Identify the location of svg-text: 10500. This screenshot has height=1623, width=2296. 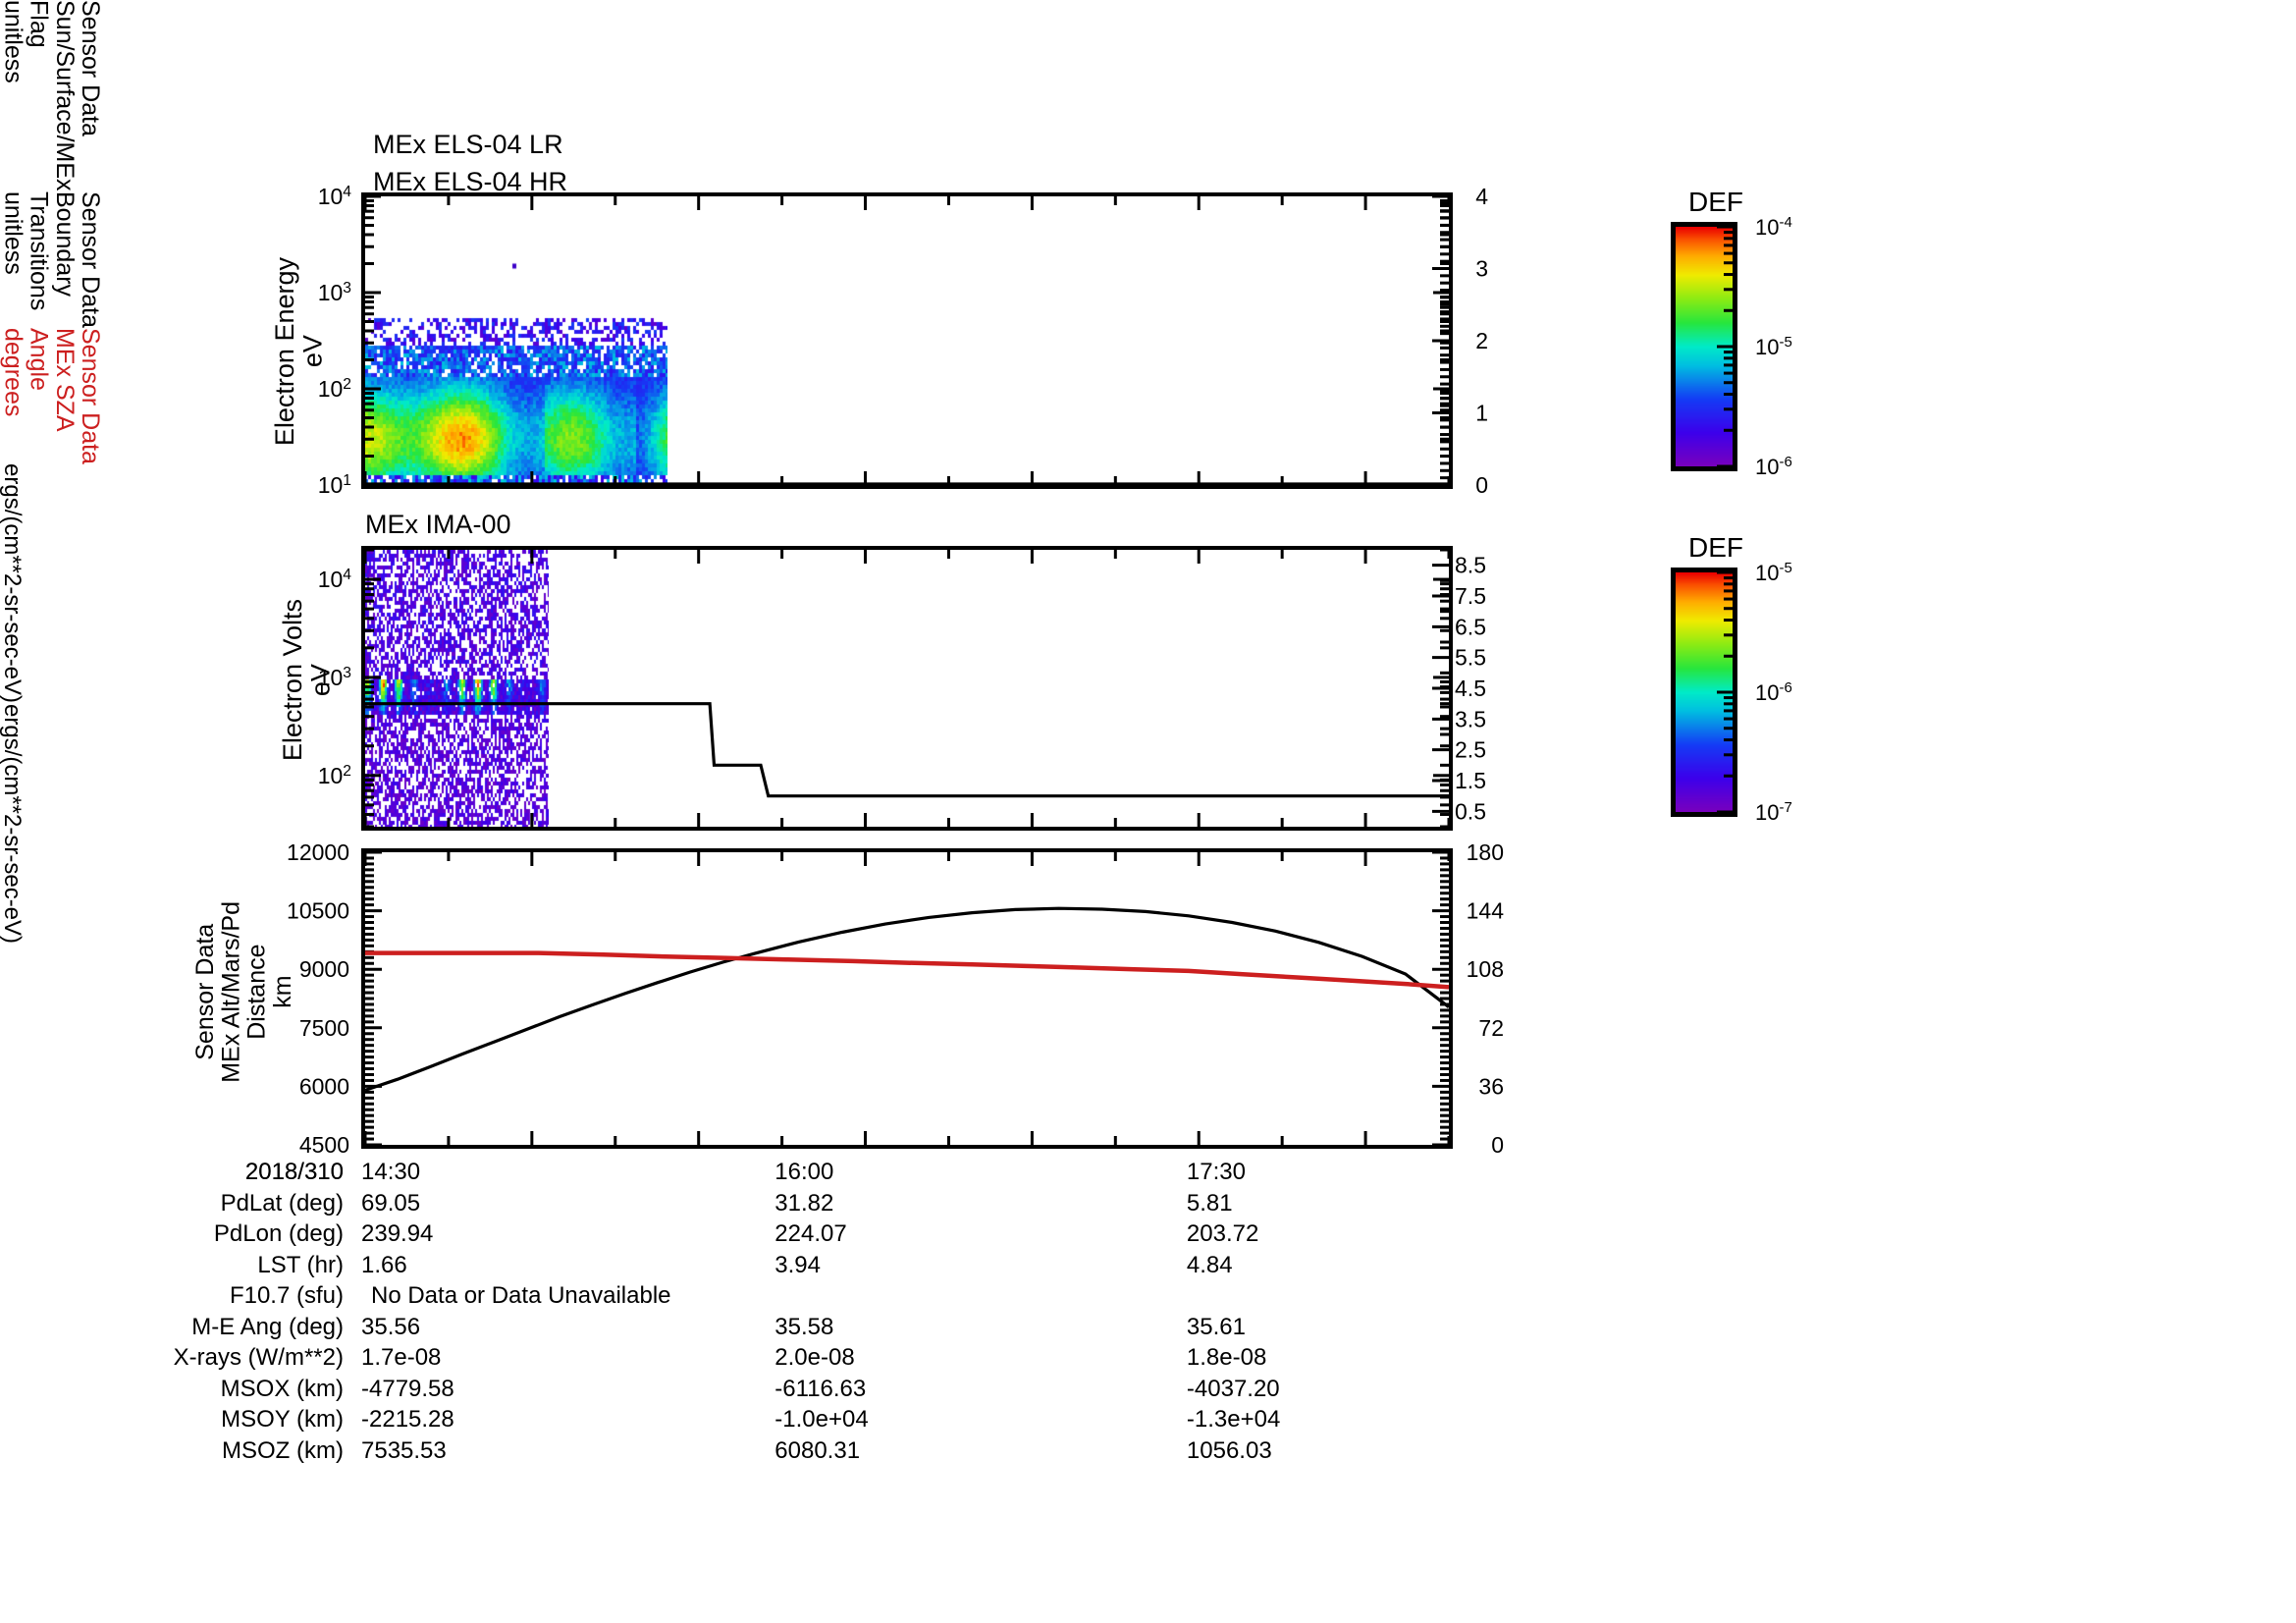
(318, 911).